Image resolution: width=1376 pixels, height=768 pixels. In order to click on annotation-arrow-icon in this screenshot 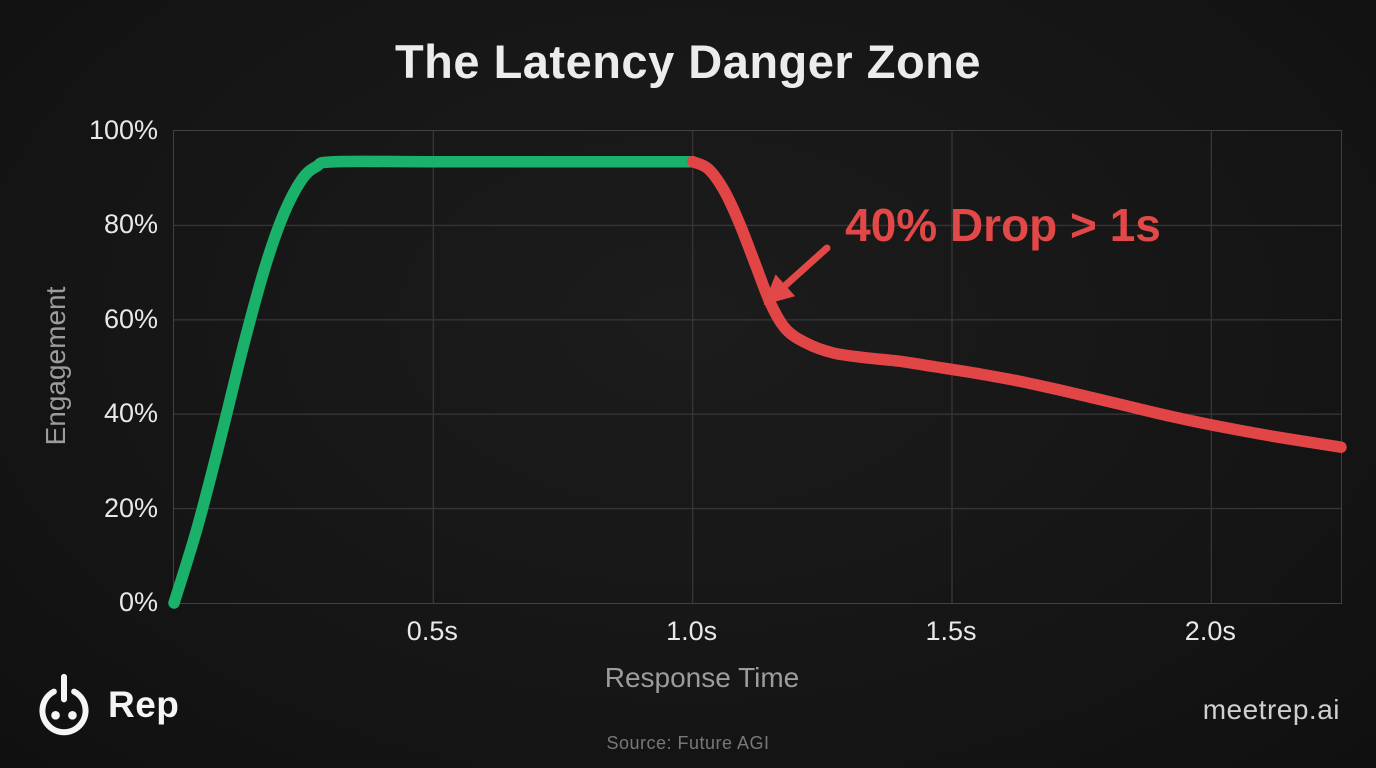, I will do `click(797, 274)`.